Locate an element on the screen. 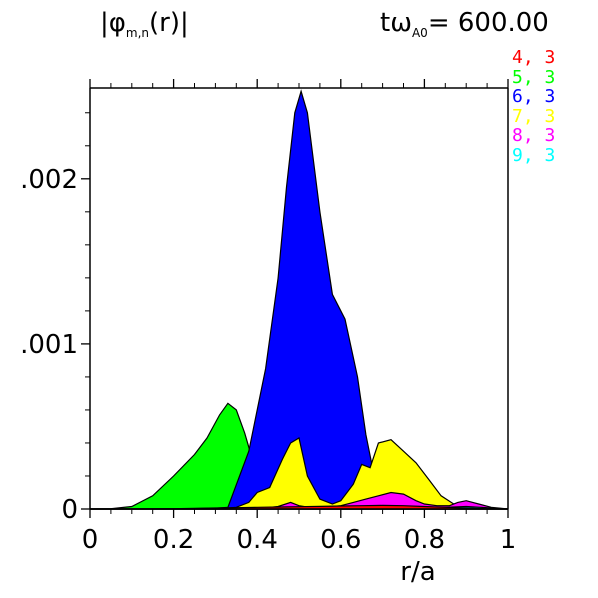 The height and width of the screenshot is (598, 598). legend-entry: 6, 3 is located at coordinates (534, 96).